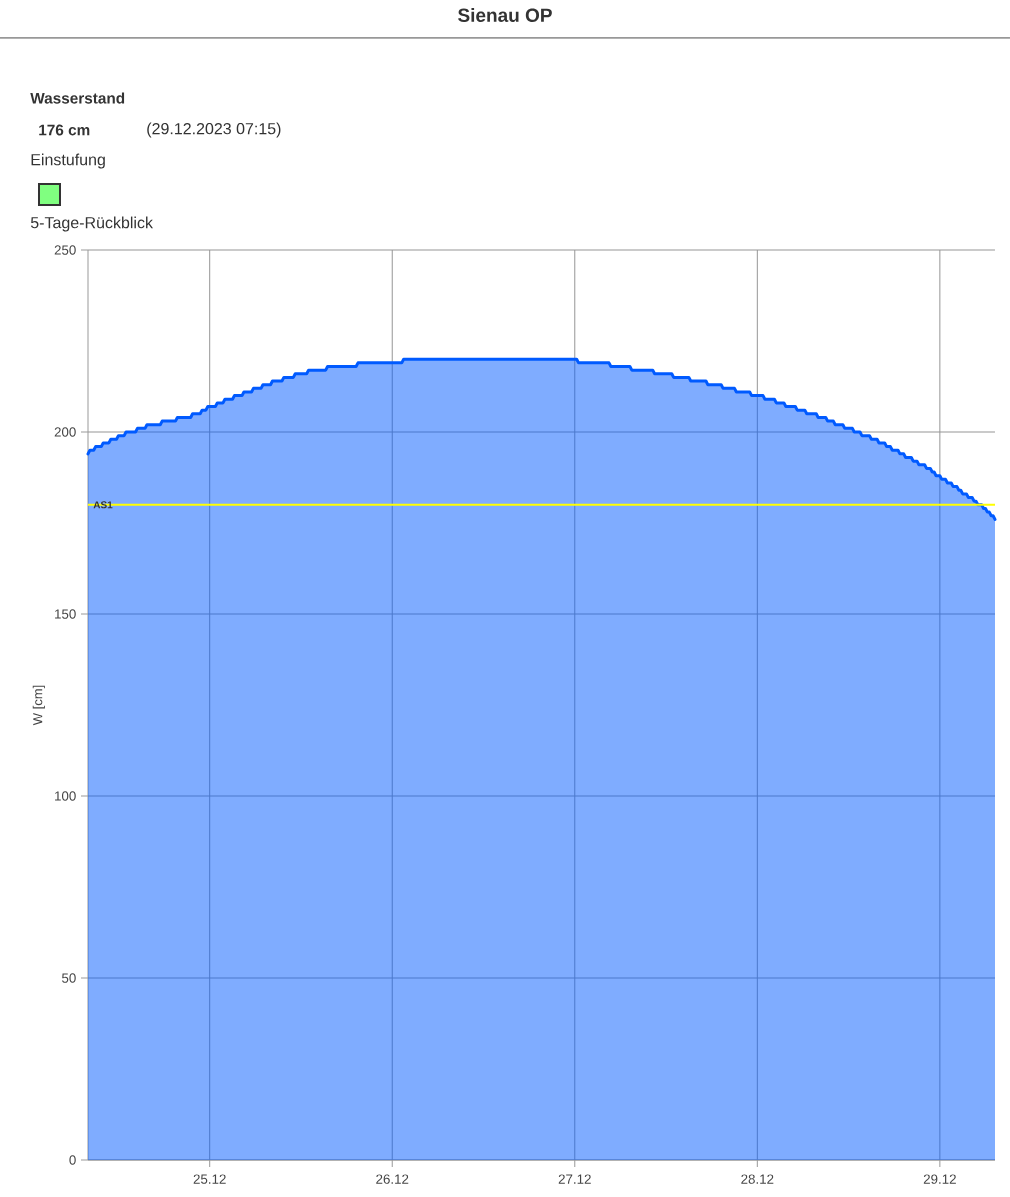  Describe the element at coordinates (757, 1179) in the screenshot. I see `x-tick-label: 28.12` at that location.